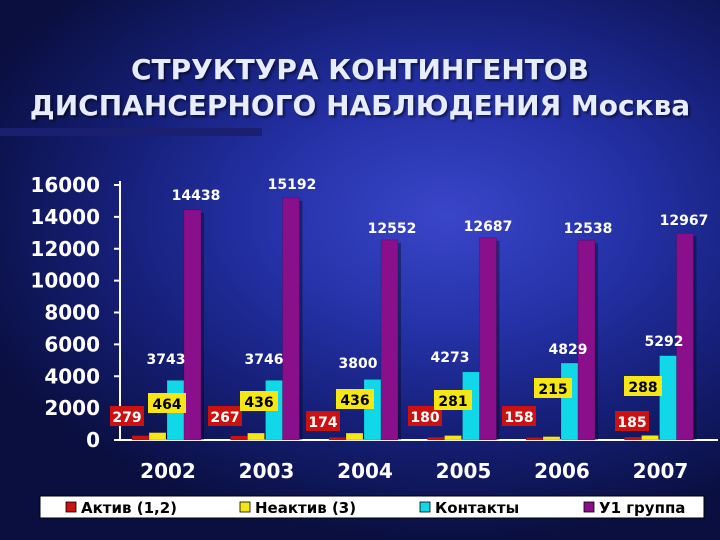 The height and width of the screenshot is (540, 720). Describe the element at coordinates (477, 508) in the screenshot. I see `legend-label: Контакты` at that location.